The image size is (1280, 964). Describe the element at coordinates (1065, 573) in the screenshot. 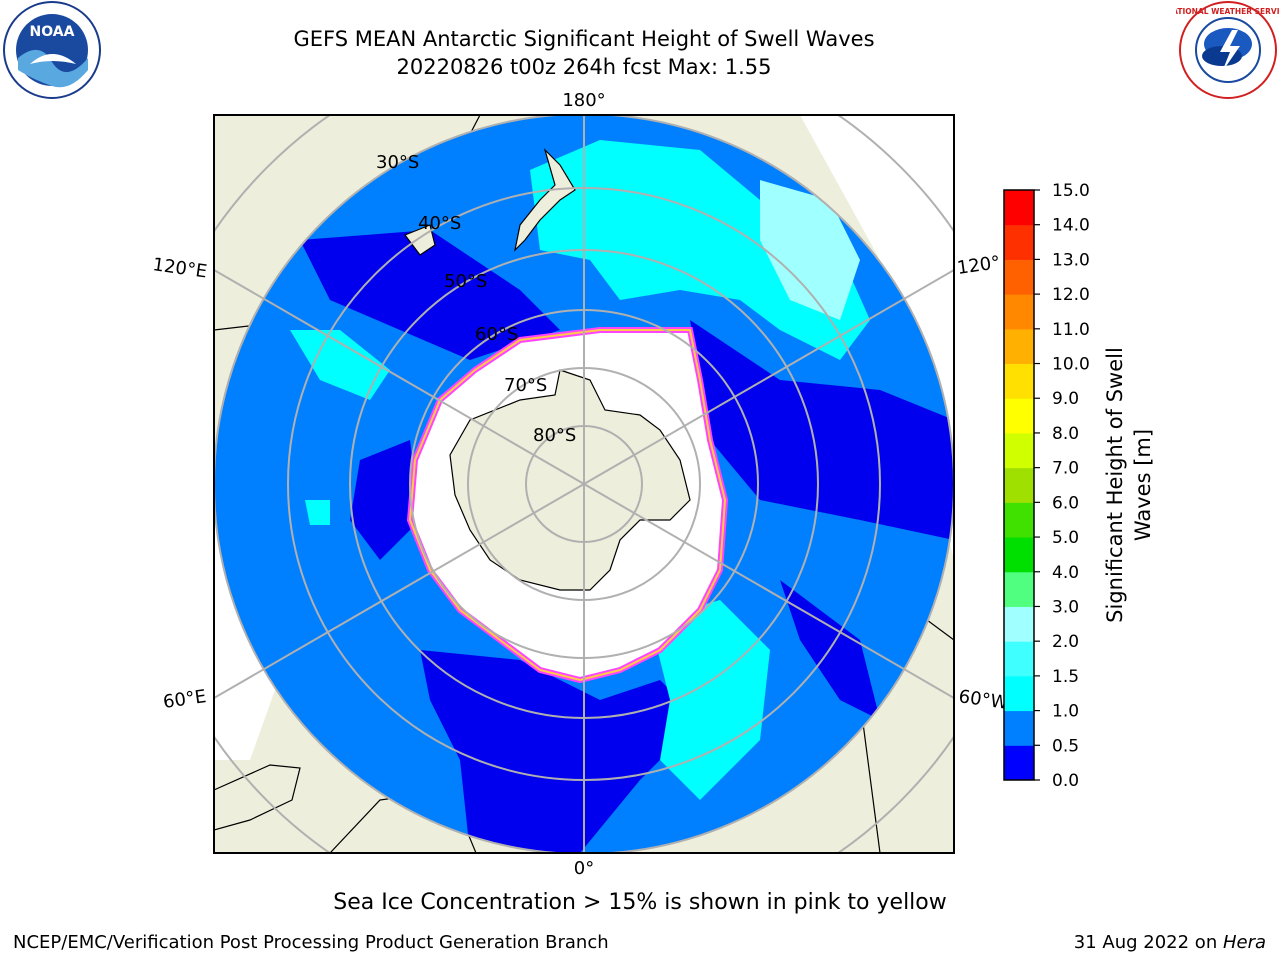

I see `colorbar-tick-label: 4.0` at that location.